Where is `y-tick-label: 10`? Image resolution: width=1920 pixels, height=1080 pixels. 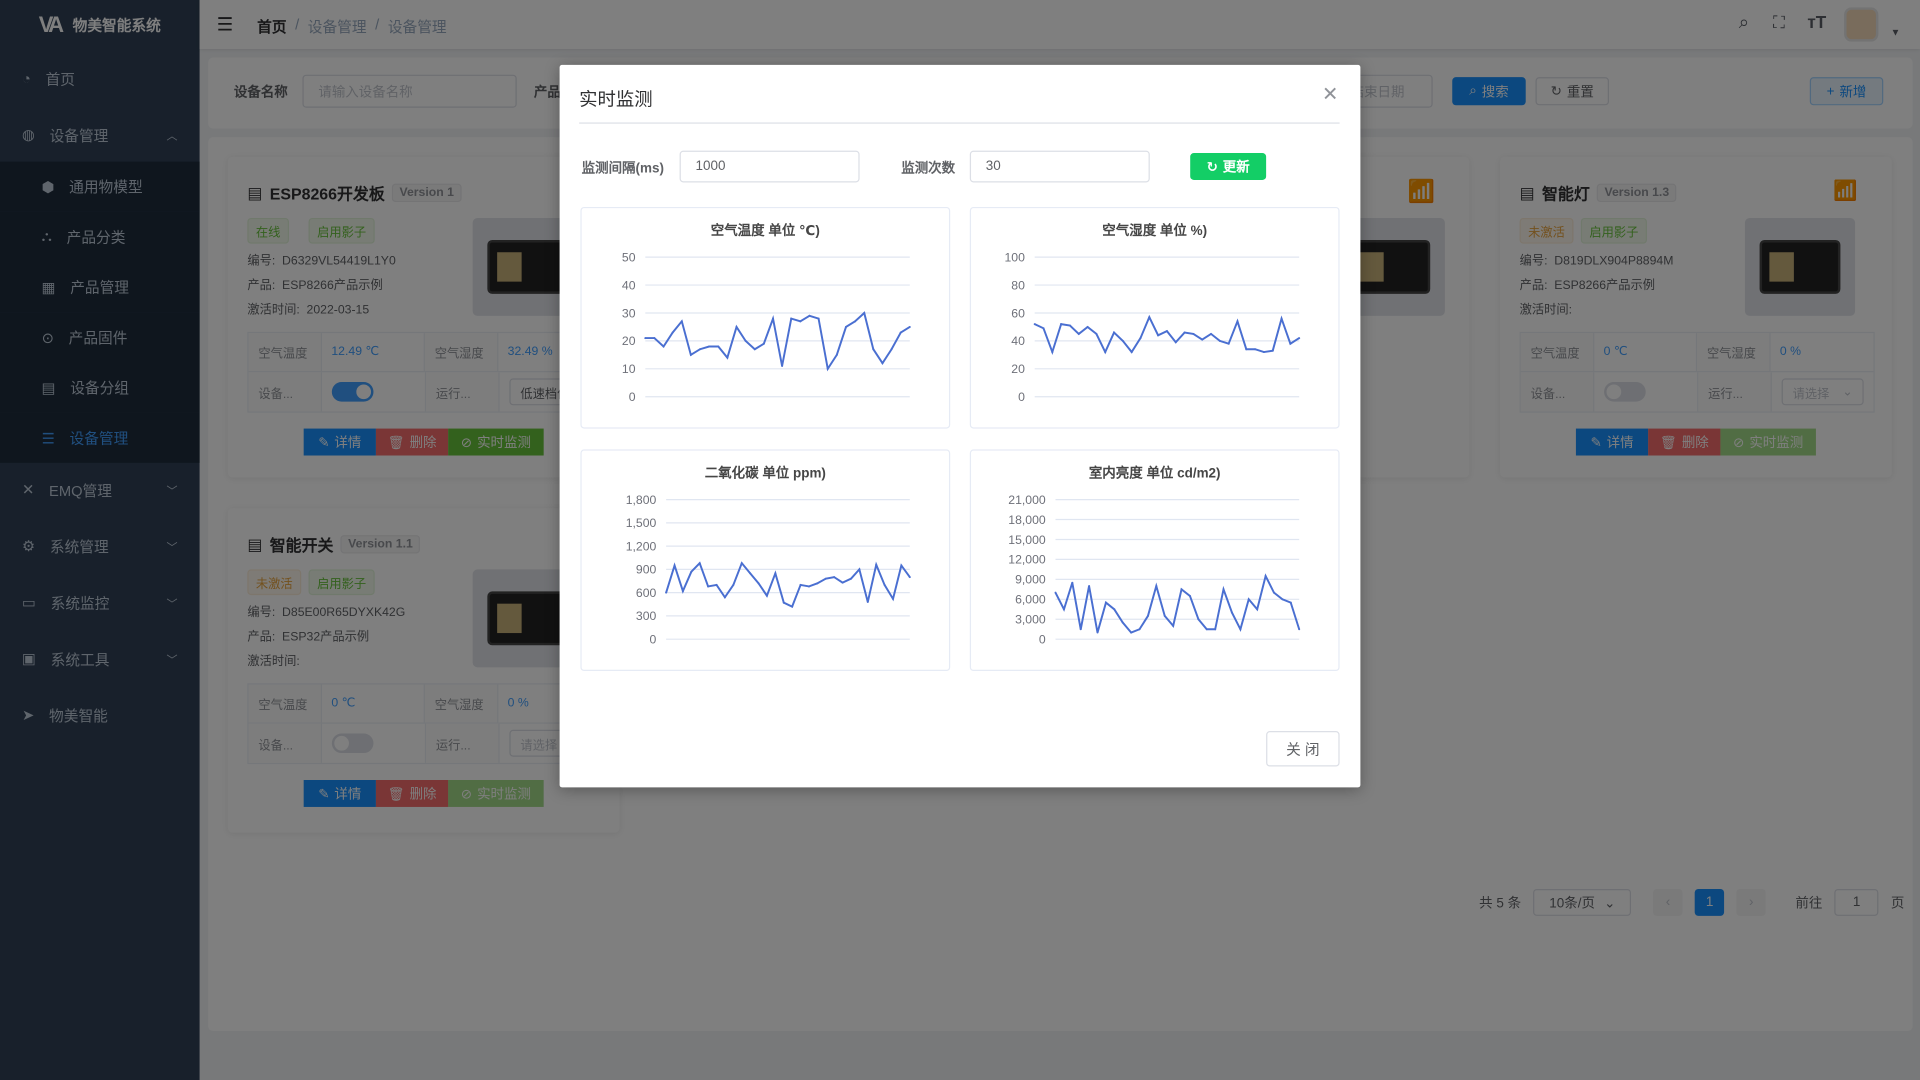 y-tick-label: 10 is located at coordinates (629, 369).